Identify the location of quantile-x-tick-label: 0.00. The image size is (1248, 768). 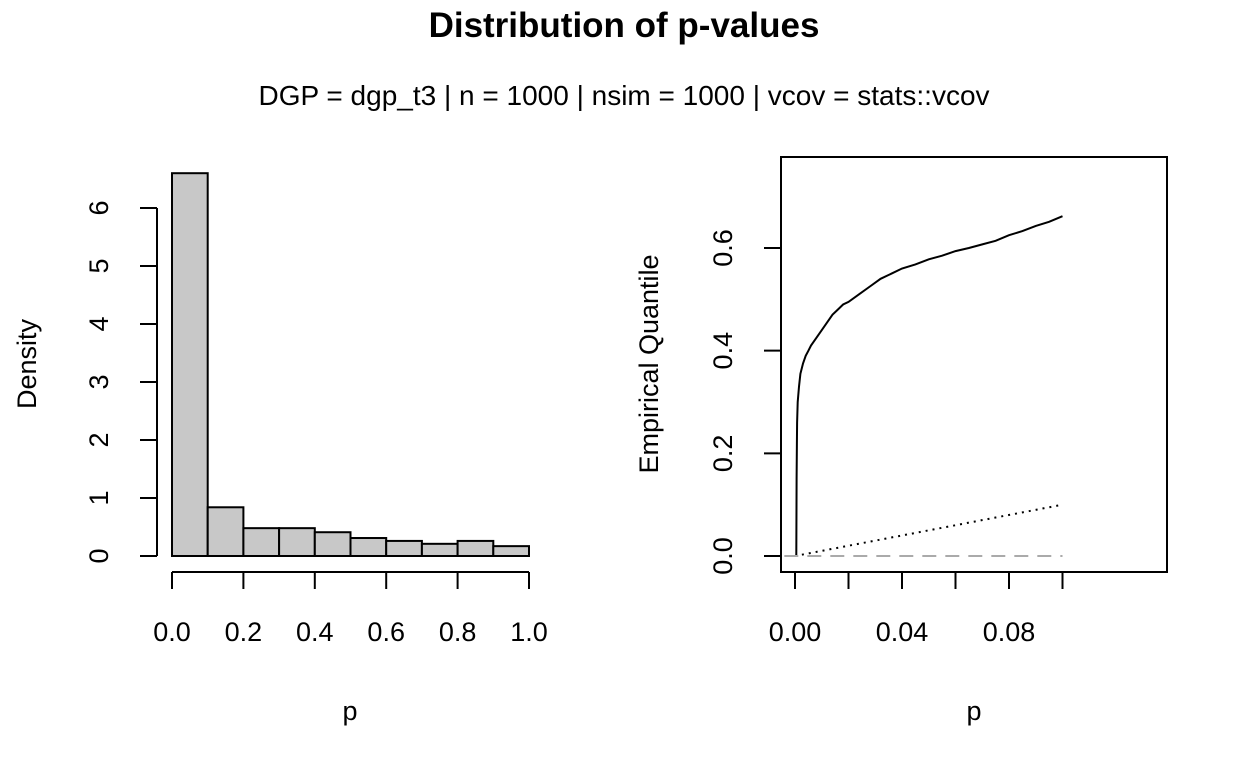
(795, 632).